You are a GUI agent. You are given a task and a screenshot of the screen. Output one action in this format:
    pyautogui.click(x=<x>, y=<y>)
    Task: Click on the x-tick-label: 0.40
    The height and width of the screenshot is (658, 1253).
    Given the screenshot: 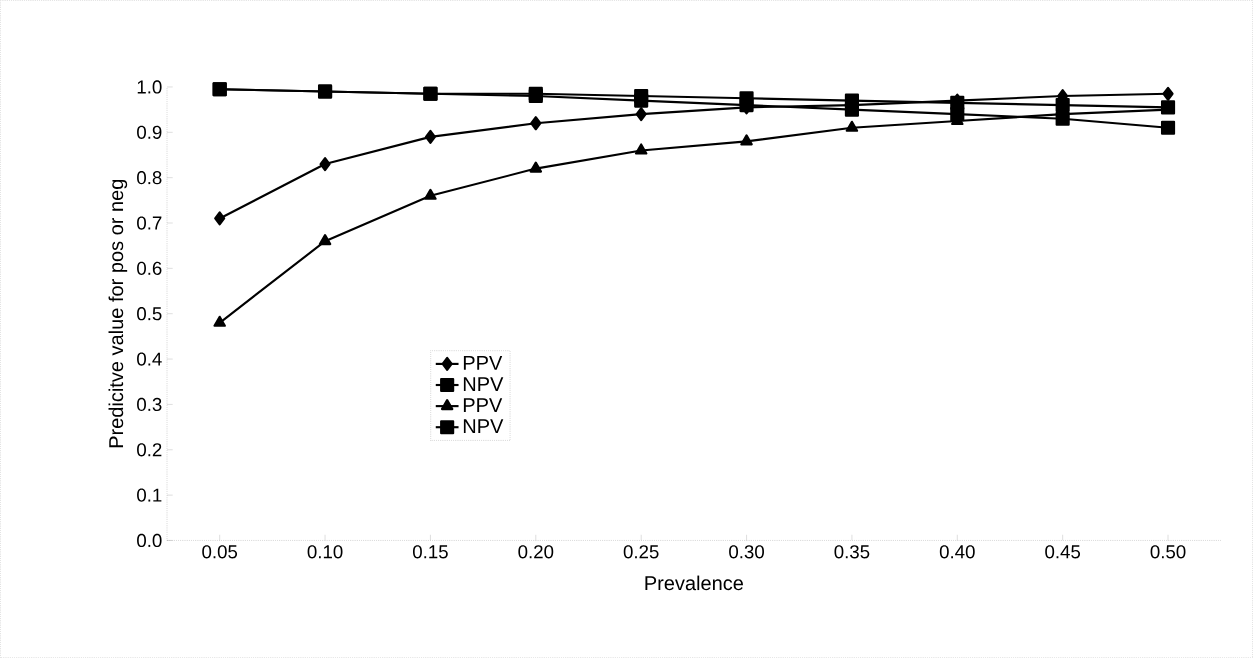 What is the action you would take?
    pyautogui.click(x=957, y=552)
    